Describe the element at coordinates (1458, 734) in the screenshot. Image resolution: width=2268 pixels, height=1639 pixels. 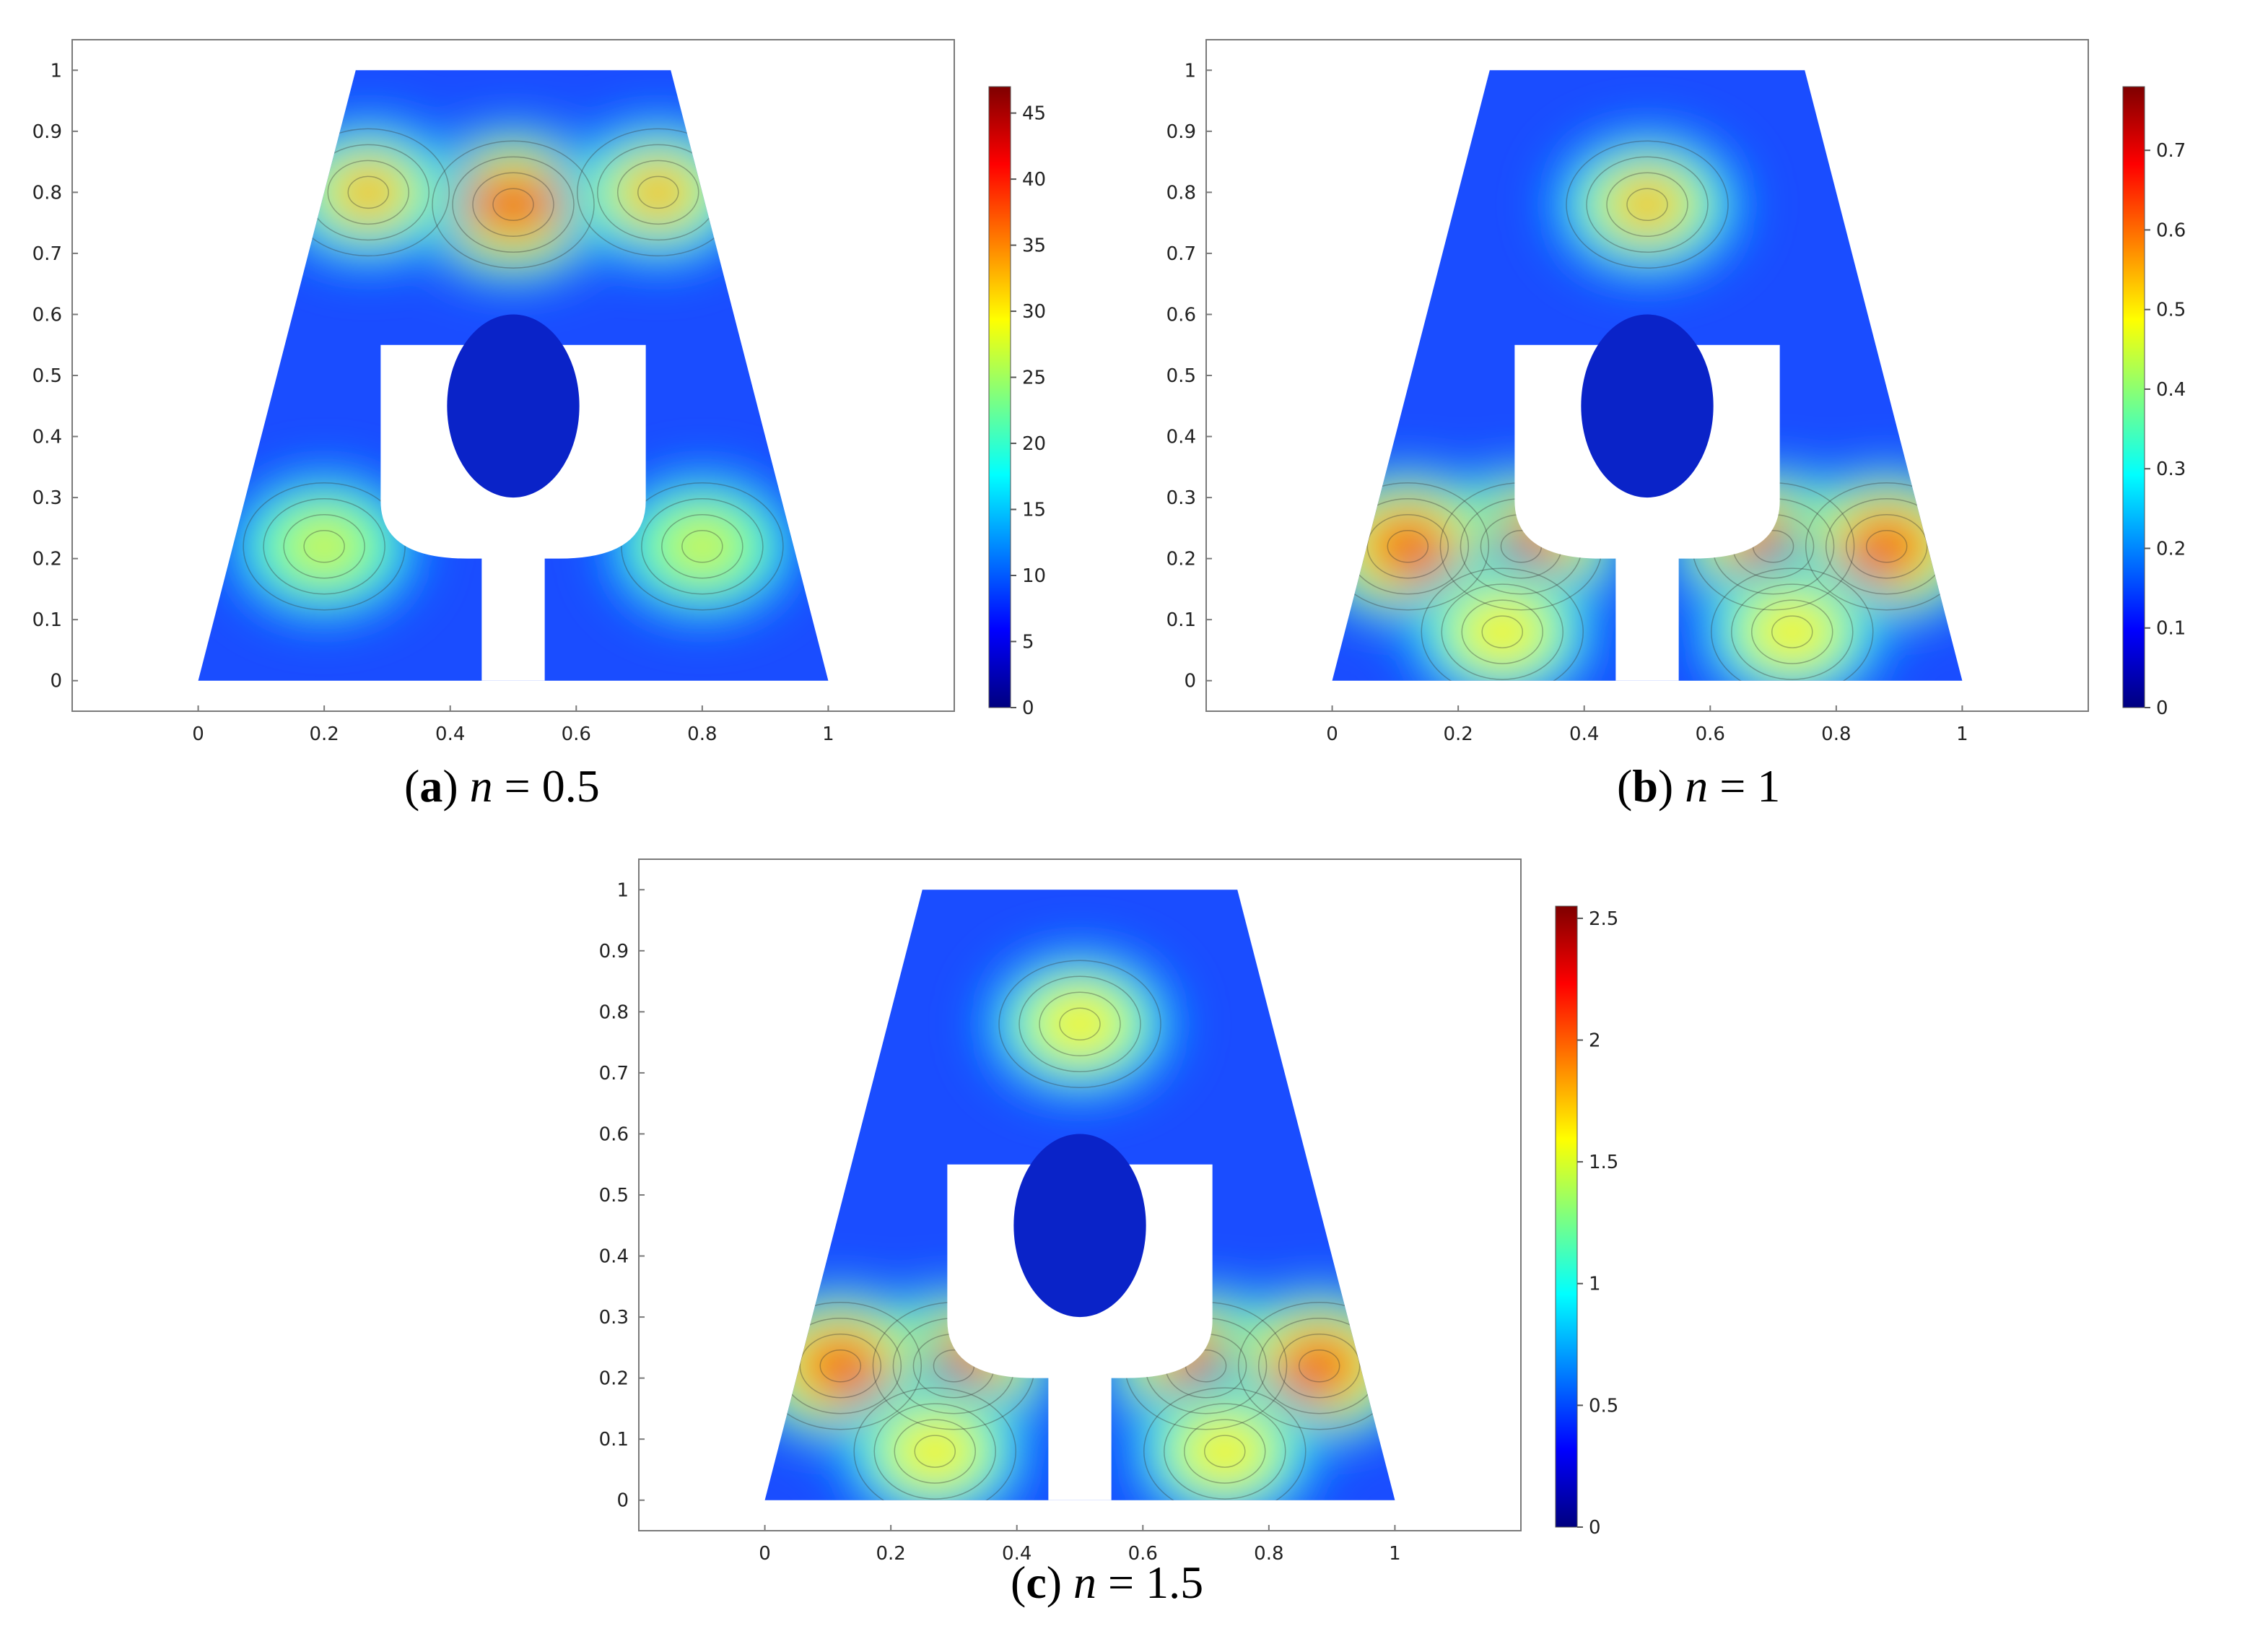
I see `x-tick-label: 0.2` at that location.